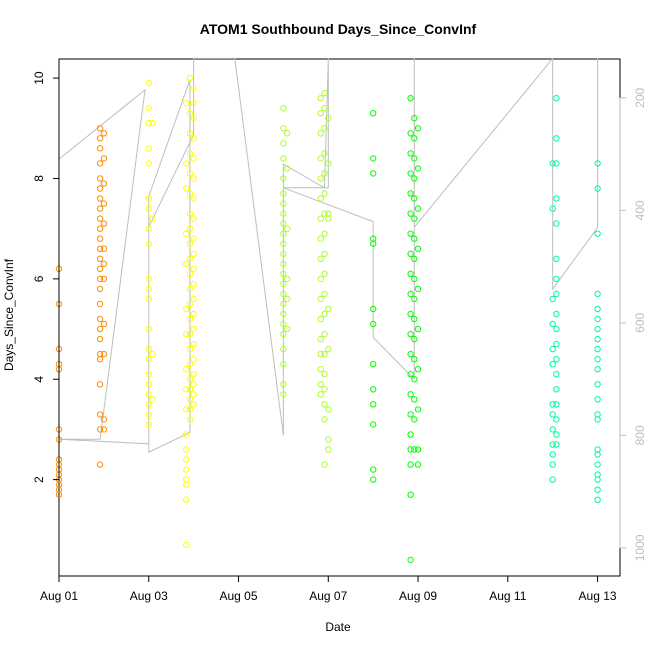 The width and height of the screenshot is (650, 650). I want to click on y2-tick-label: 1000, so click(640, 547).